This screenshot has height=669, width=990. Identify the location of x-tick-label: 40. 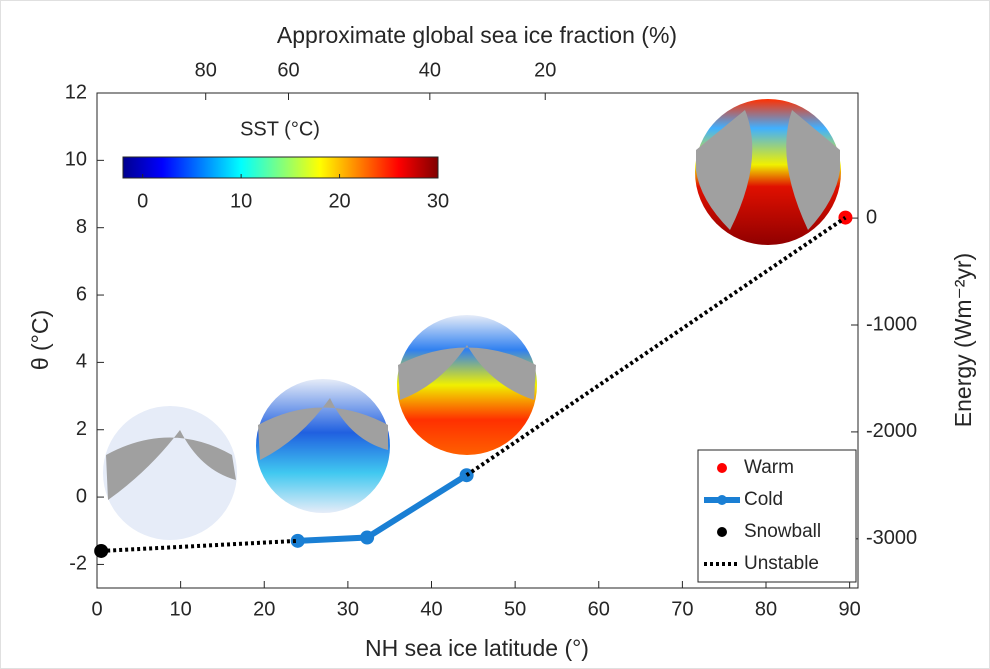
(431, 609).